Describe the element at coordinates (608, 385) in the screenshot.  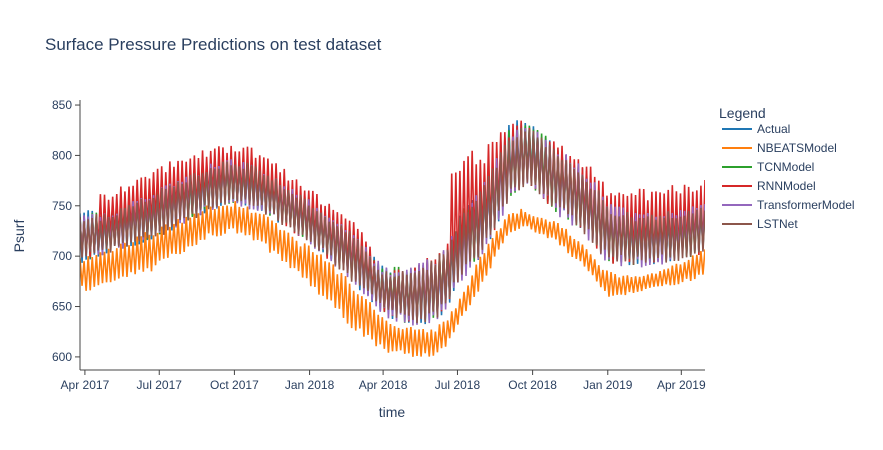
I see `x-tick-label: Jan 2019` at that location.